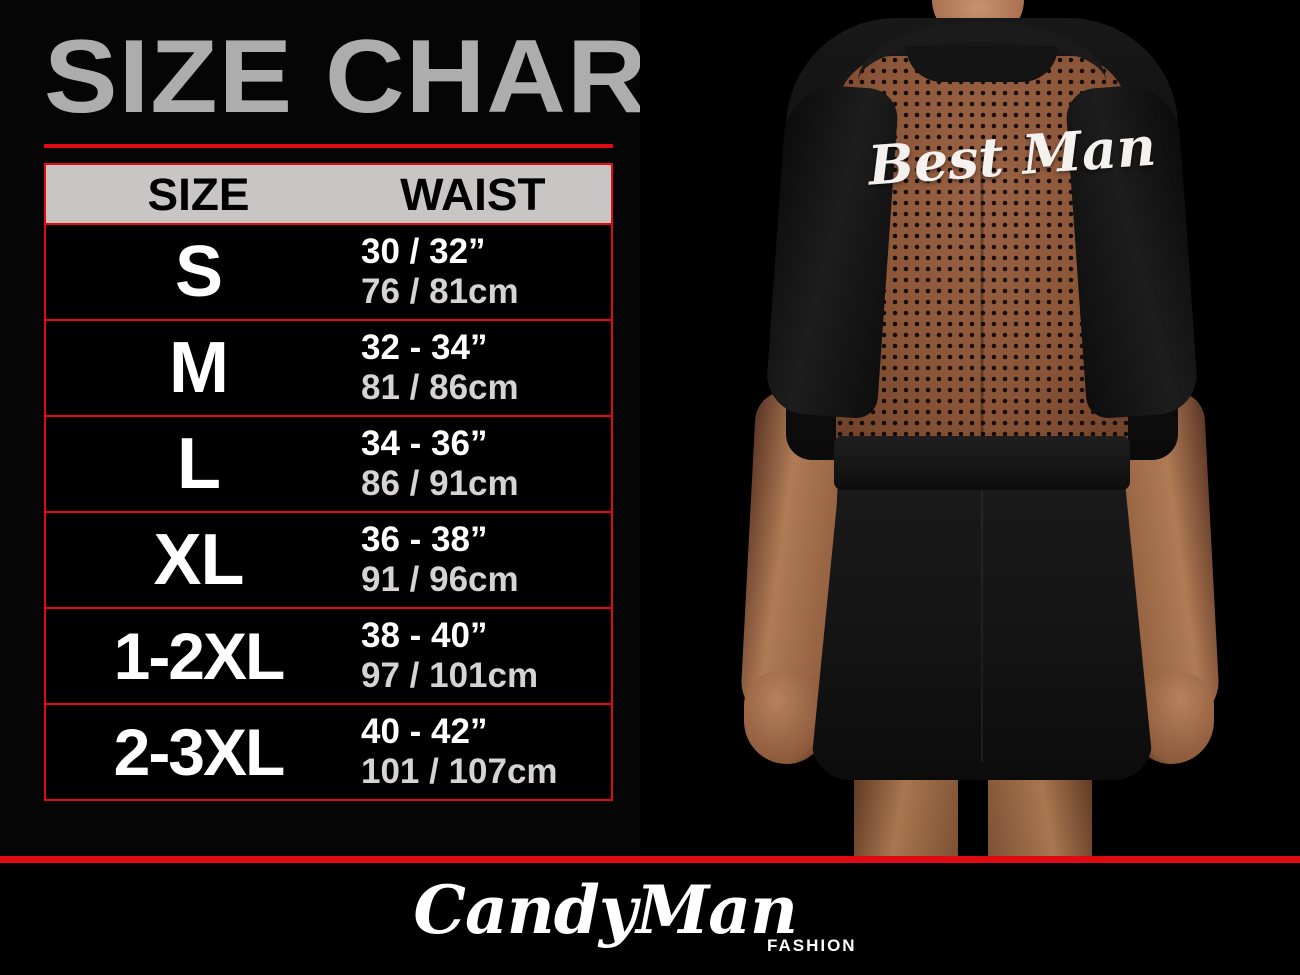 The height and width of the screenshot is (975, 1300). I want to click on cell-waist: 32 - 34” 81 / 86cm, so click(481, 368).